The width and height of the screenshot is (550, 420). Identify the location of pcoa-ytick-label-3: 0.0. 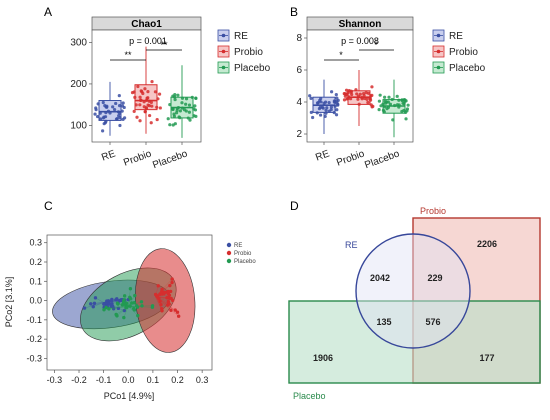
(35, 301).